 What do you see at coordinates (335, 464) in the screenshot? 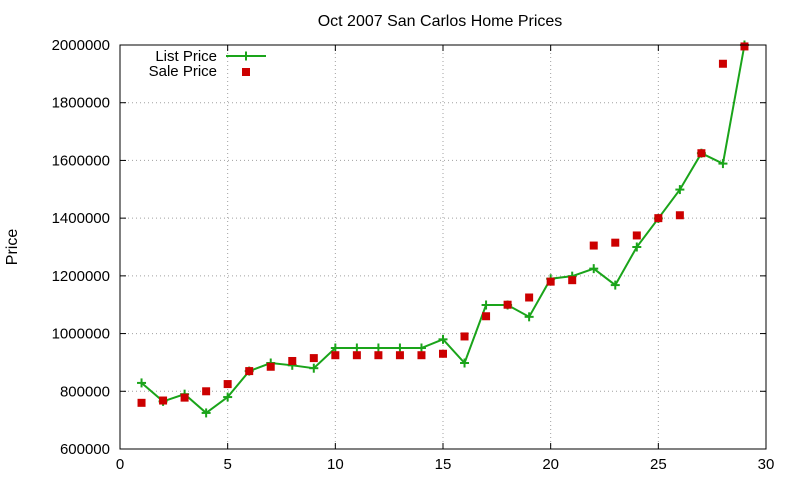
I see `x-tick-label: 10` at bounding box center [335, 464].